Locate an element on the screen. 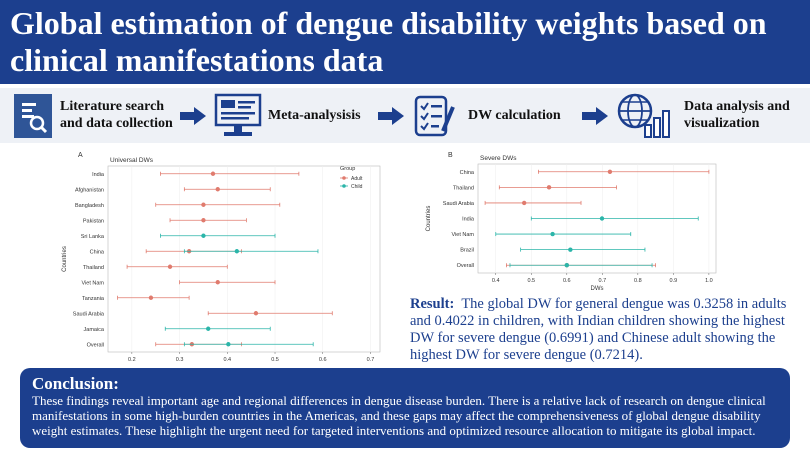 The width and height of the screenshot is (810, 450). step-data-analysis: Data analysis and visualization is located at coordinates (737, 115).